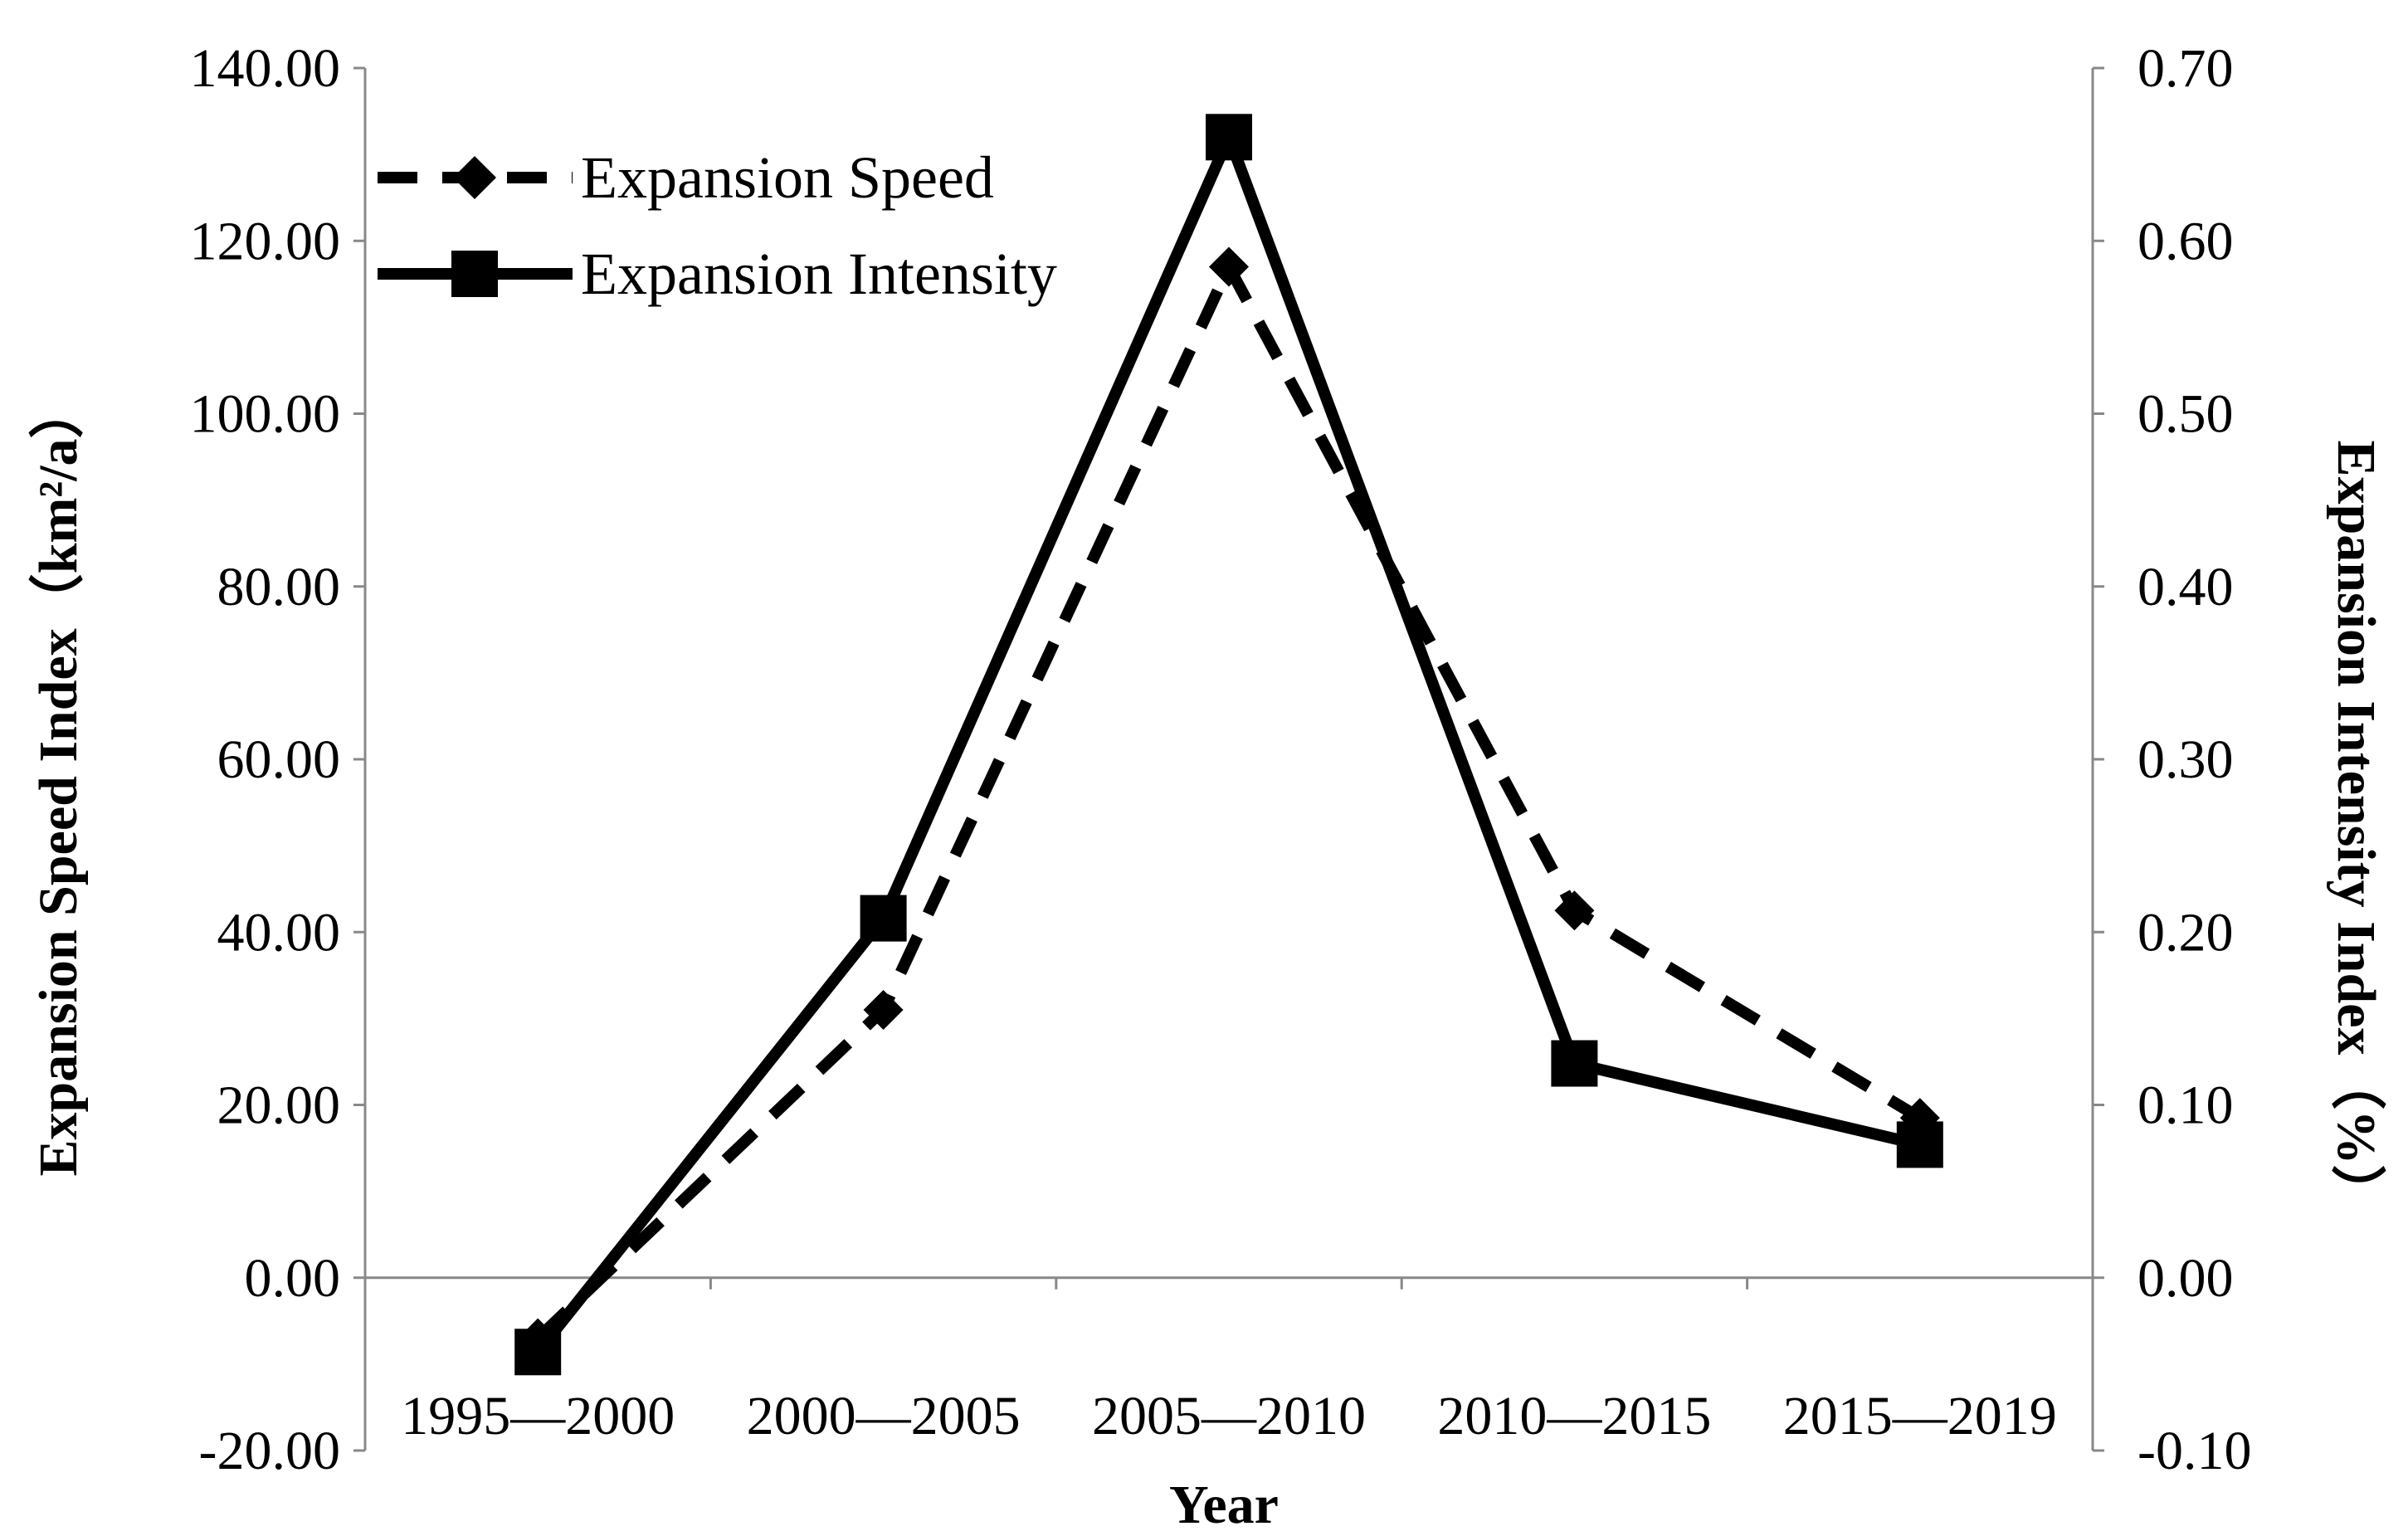  Describe the element at coordinates (2185, 587) in the screenshot. I see `y-right-tick-label: 0.40` at that location.